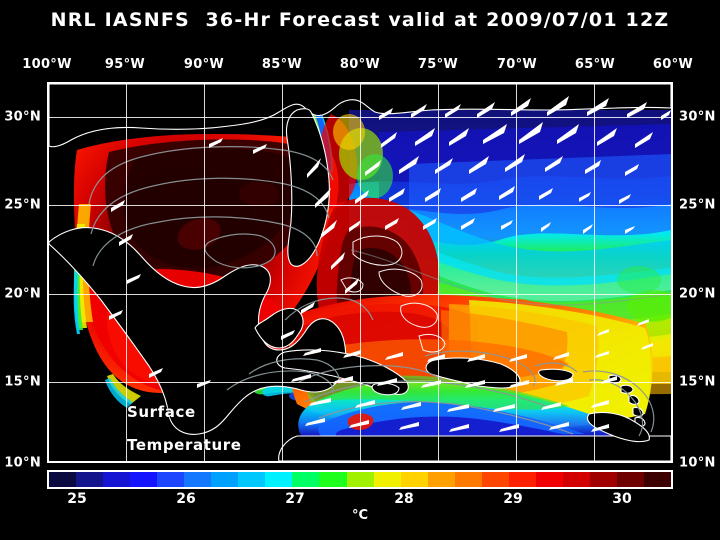 This screenshot has height=540, width=720. Describe the element at coordinates (404, 499) in the screenshot. I see `colorbar-tick-label: 28` at that location.